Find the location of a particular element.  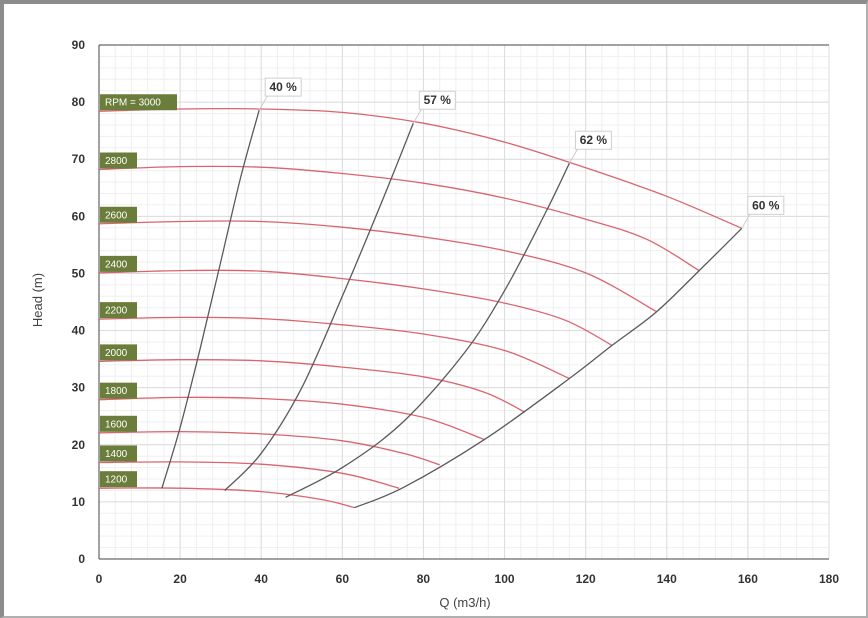

efficiency-label: 62 % is located at coordinates (594, 140).